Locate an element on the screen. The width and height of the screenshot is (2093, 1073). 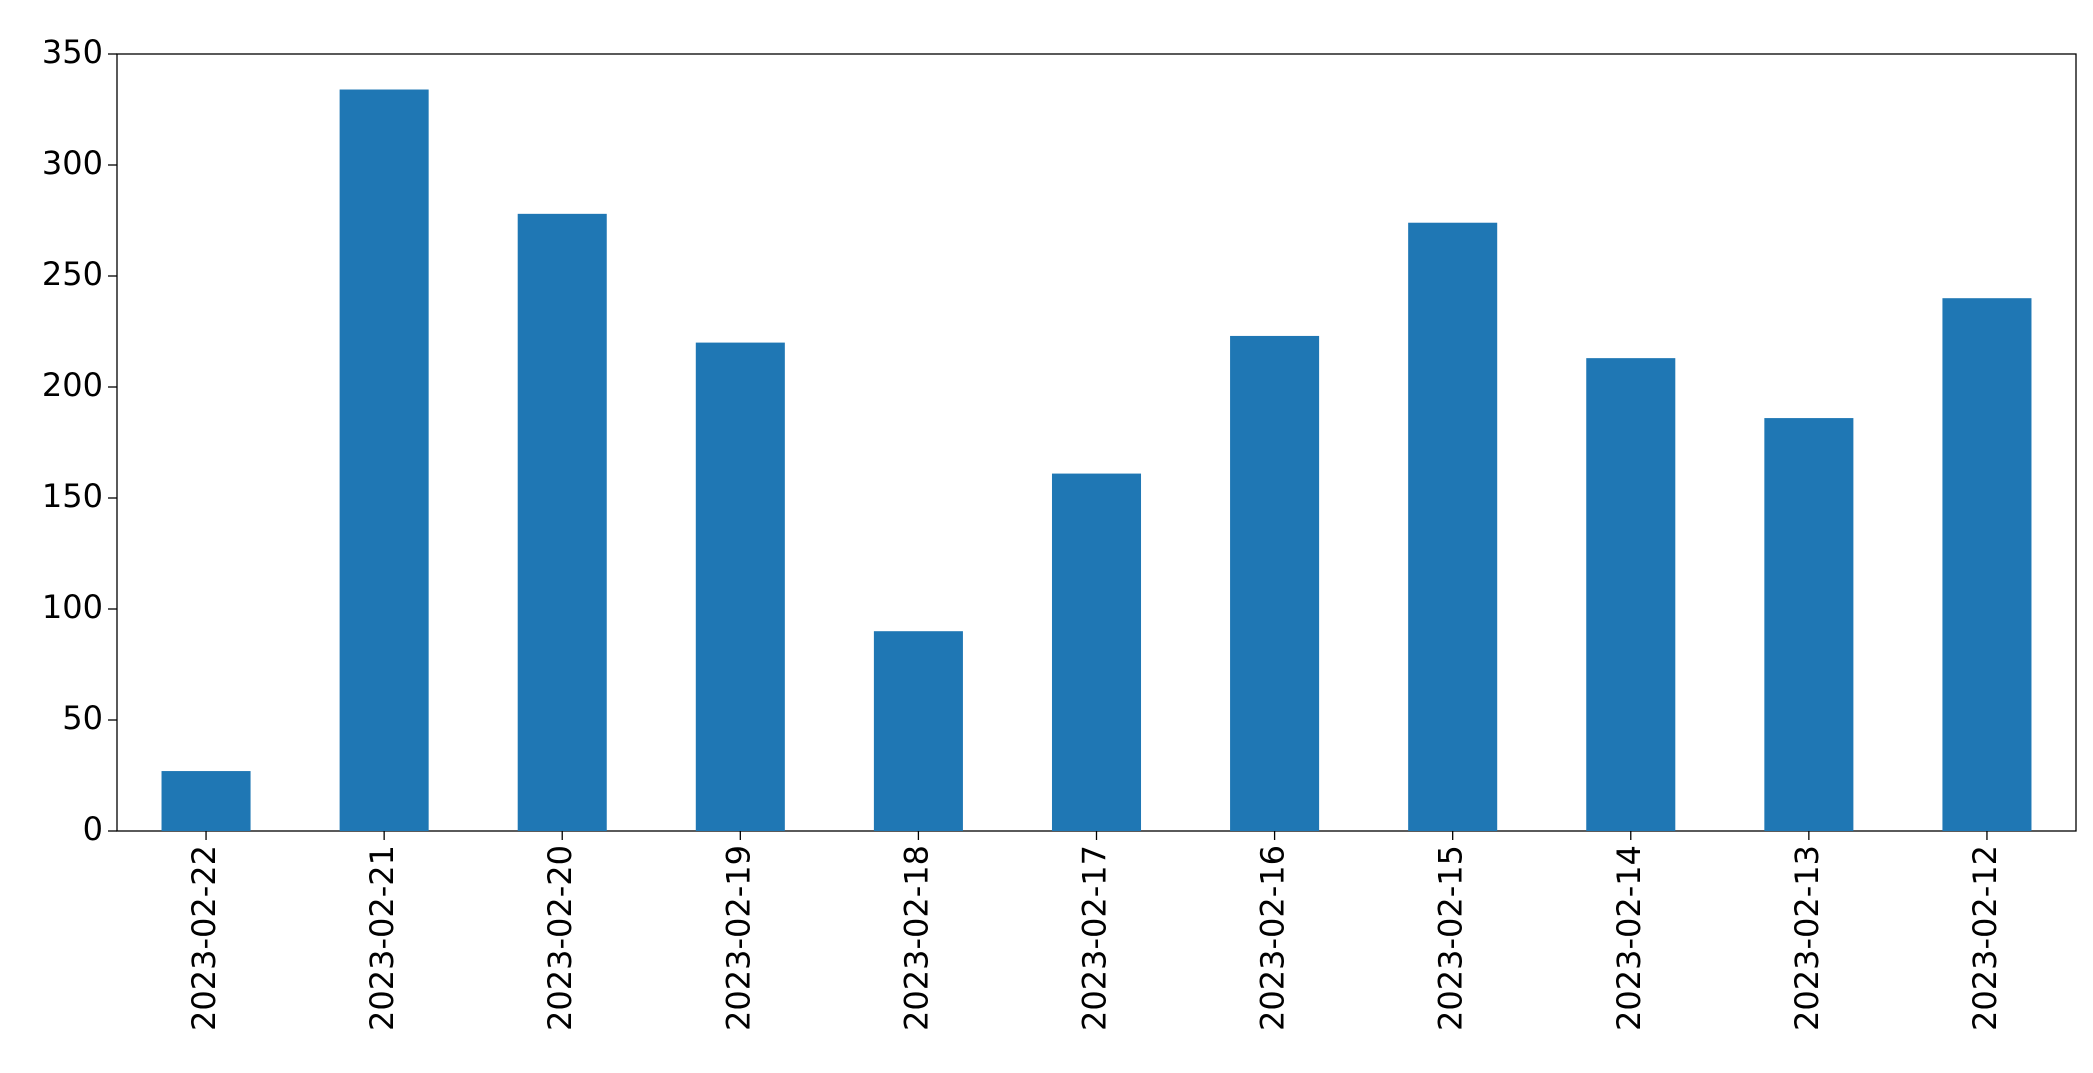
x-tick-label: 2023-02-15 is located at coordinates (1451, 938).